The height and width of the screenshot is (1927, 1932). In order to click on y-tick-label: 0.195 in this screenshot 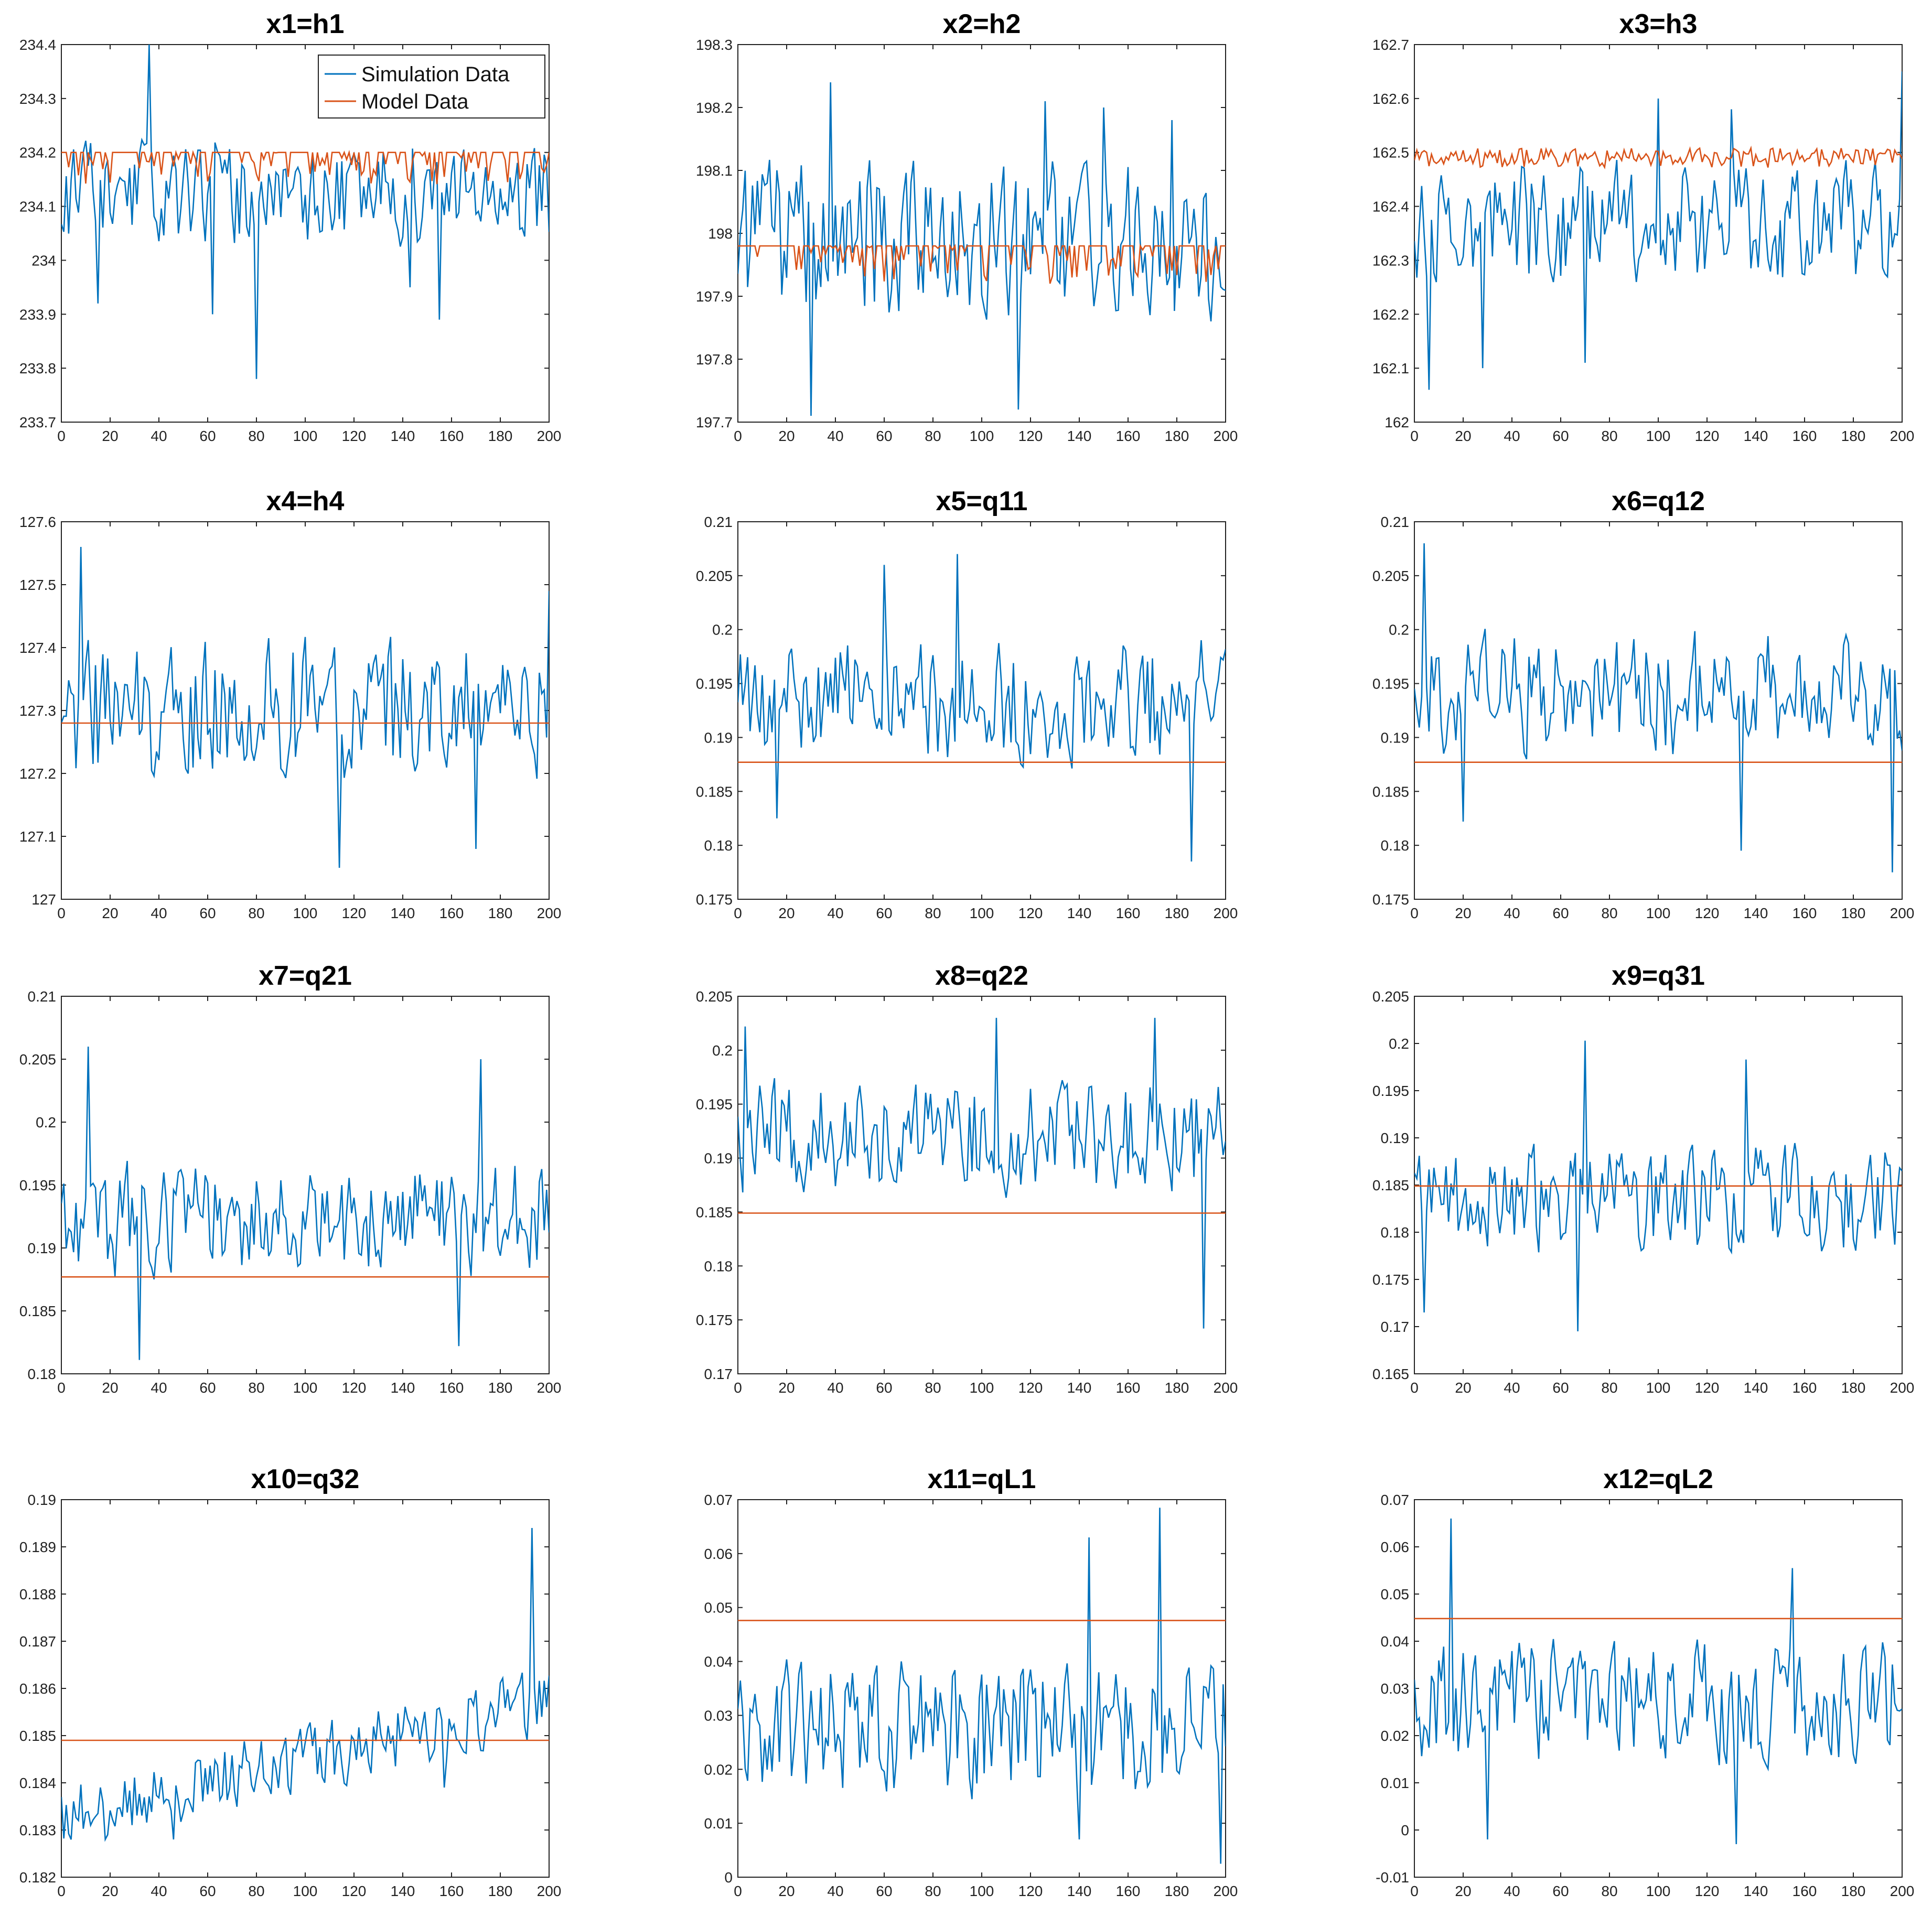, I will do `click(37, 1185)`.